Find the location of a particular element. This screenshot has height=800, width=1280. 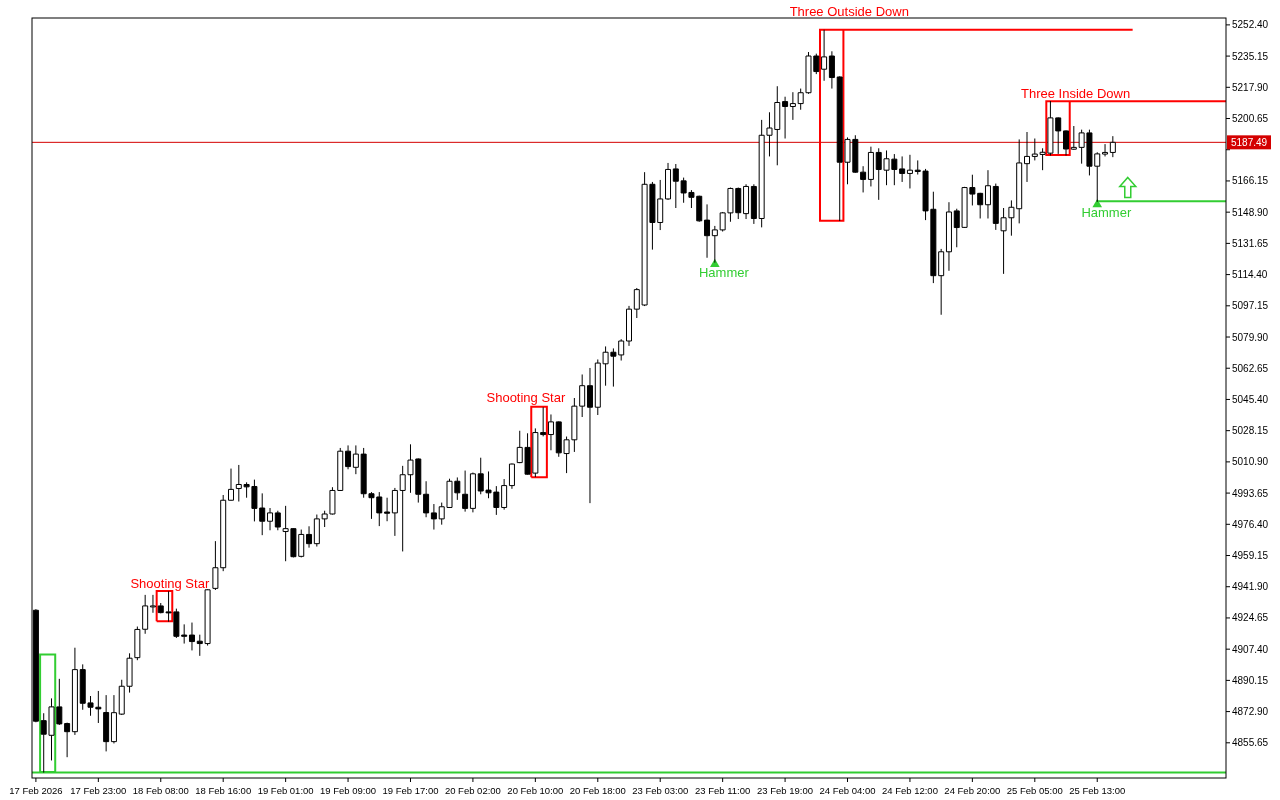

x-tick-label: 17 Feb 2026 is located at coordinates (36, 790).